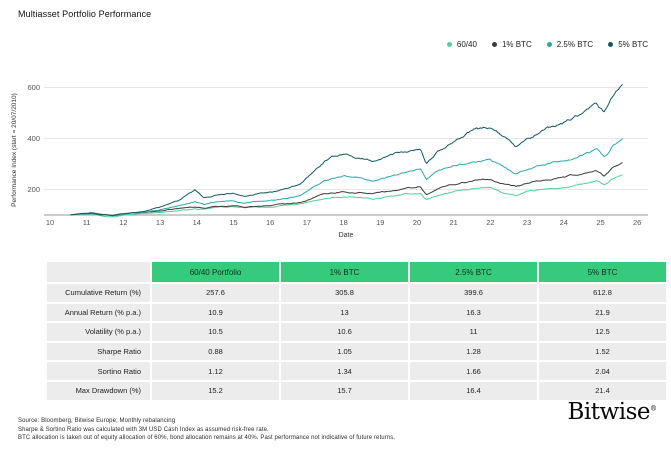 The width and height of the screenshot is (671, 454). What do you see at coordinates (473, 293) in the screenshot?
I see `table-value-cell: 399.6` at bounding box center [473, 293].